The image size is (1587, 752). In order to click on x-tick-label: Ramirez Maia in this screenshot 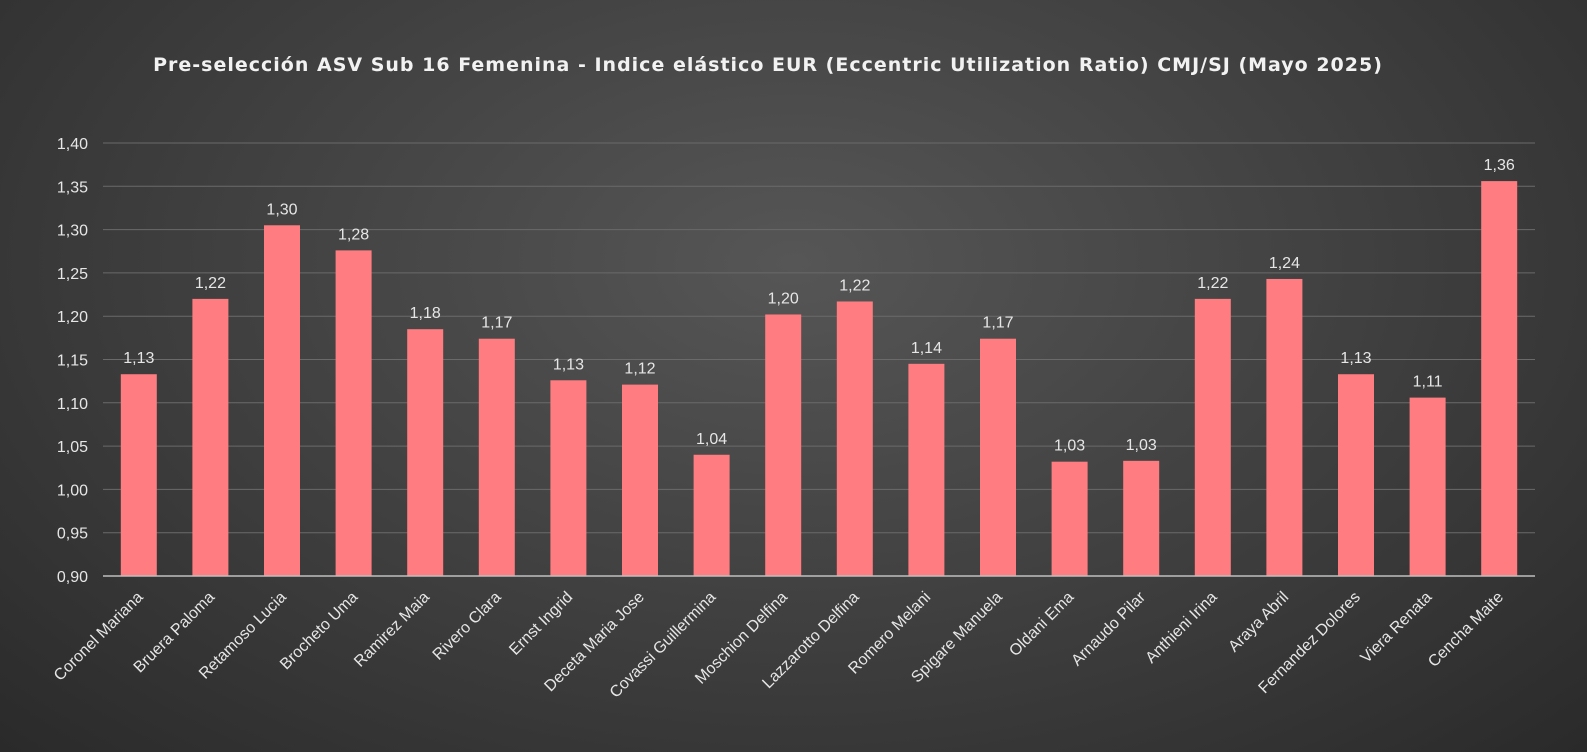, I will do `click(392, 630)`.